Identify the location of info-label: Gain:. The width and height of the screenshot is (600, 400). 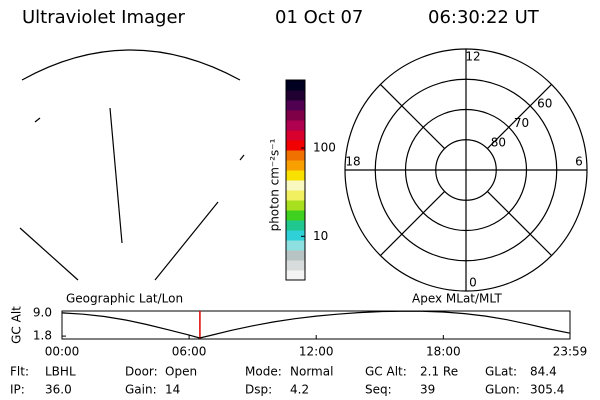
(141, 390).